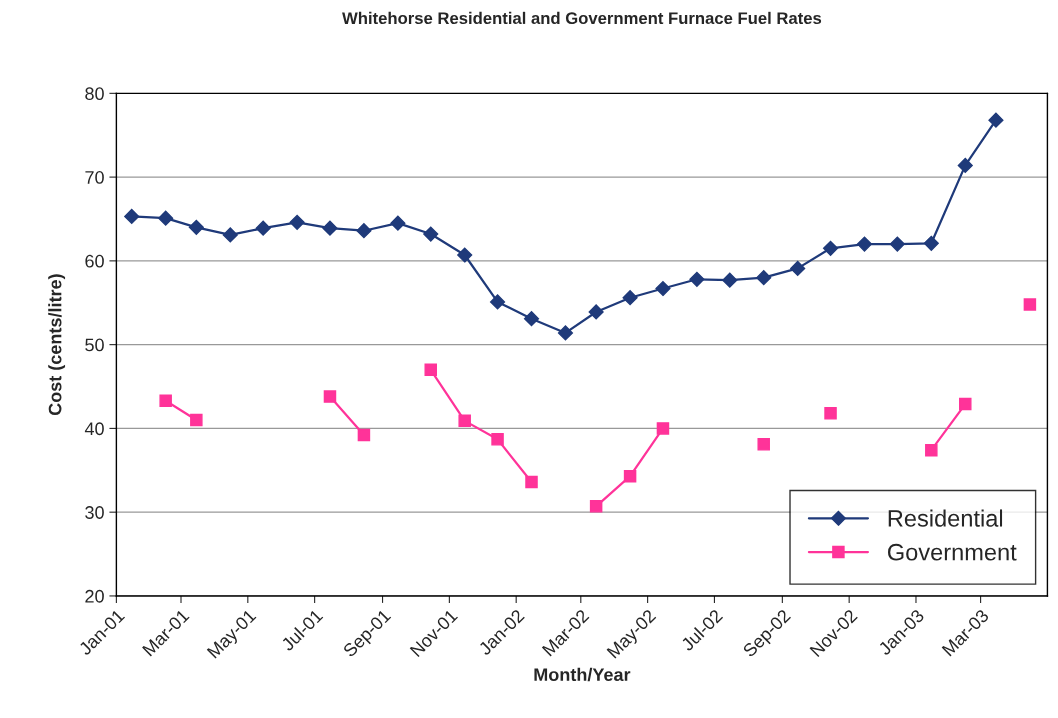 The image size is (1058, 718). I want to click on y-tick-label: 30, so click(94, 512).